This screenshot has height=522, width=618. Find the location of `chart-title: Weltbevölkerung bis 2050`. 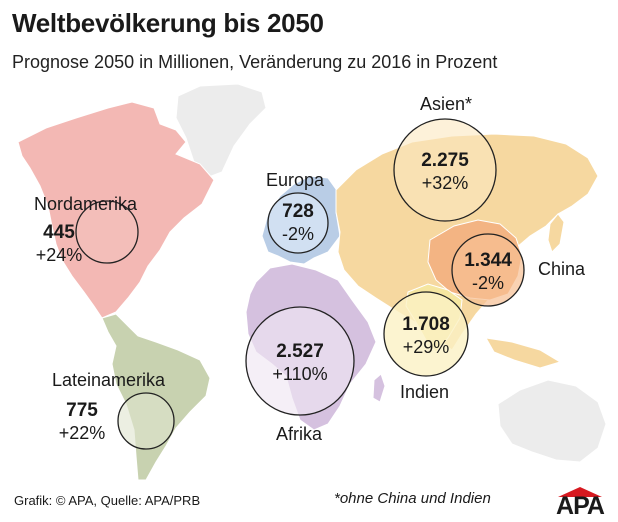

chart-title: Weltbevölkerung bis 2050 is located at coordinates (168, 23).